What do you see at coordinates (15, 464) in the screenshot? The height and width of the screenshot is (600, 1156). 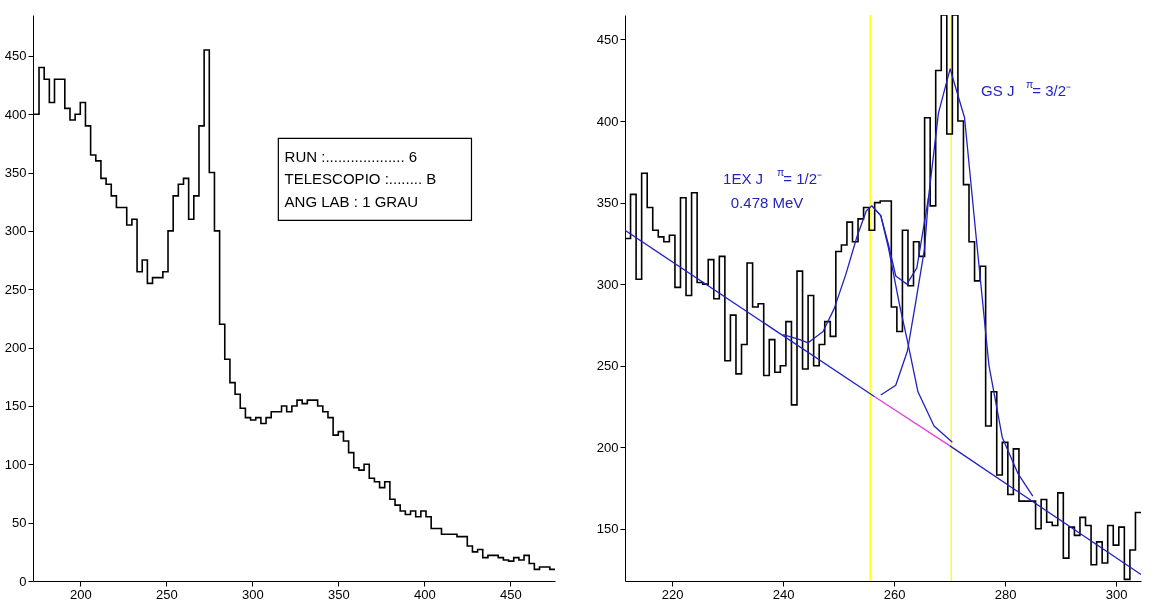 I see `y-tick-label: 100` at bounding box center [15, 464].